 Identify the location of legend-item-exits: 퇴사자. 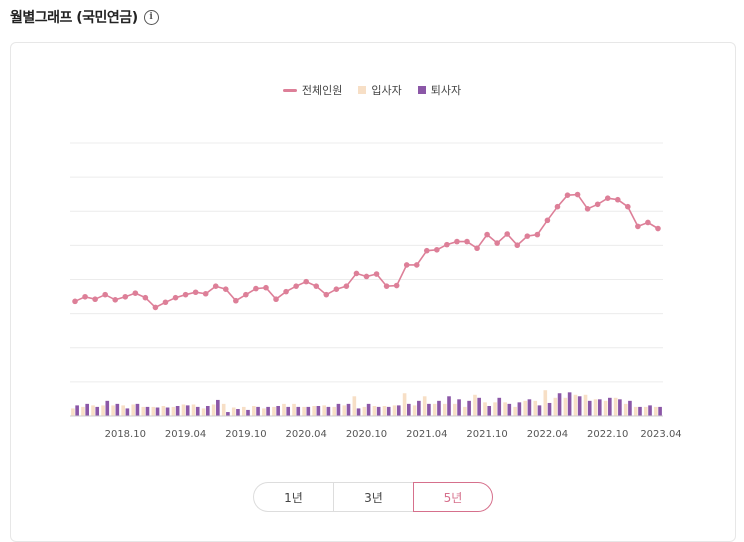
(439, 90).